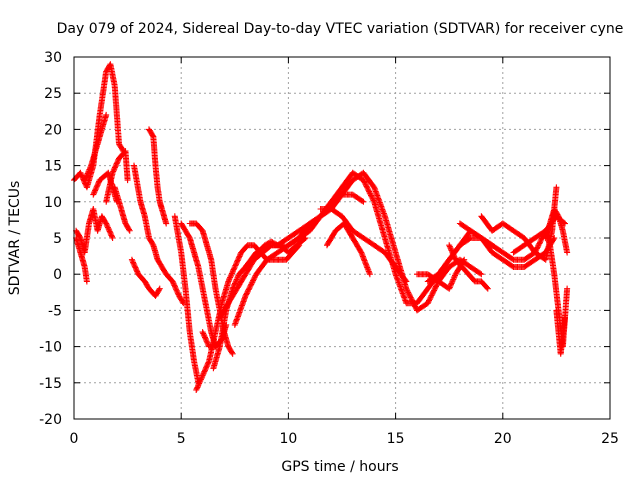 This screenshot has width=640, height=480. What do you see at coordinates (50, 384) in the screenshot?
I see `y-tick-label: -15` at bounding box center [50, 384].